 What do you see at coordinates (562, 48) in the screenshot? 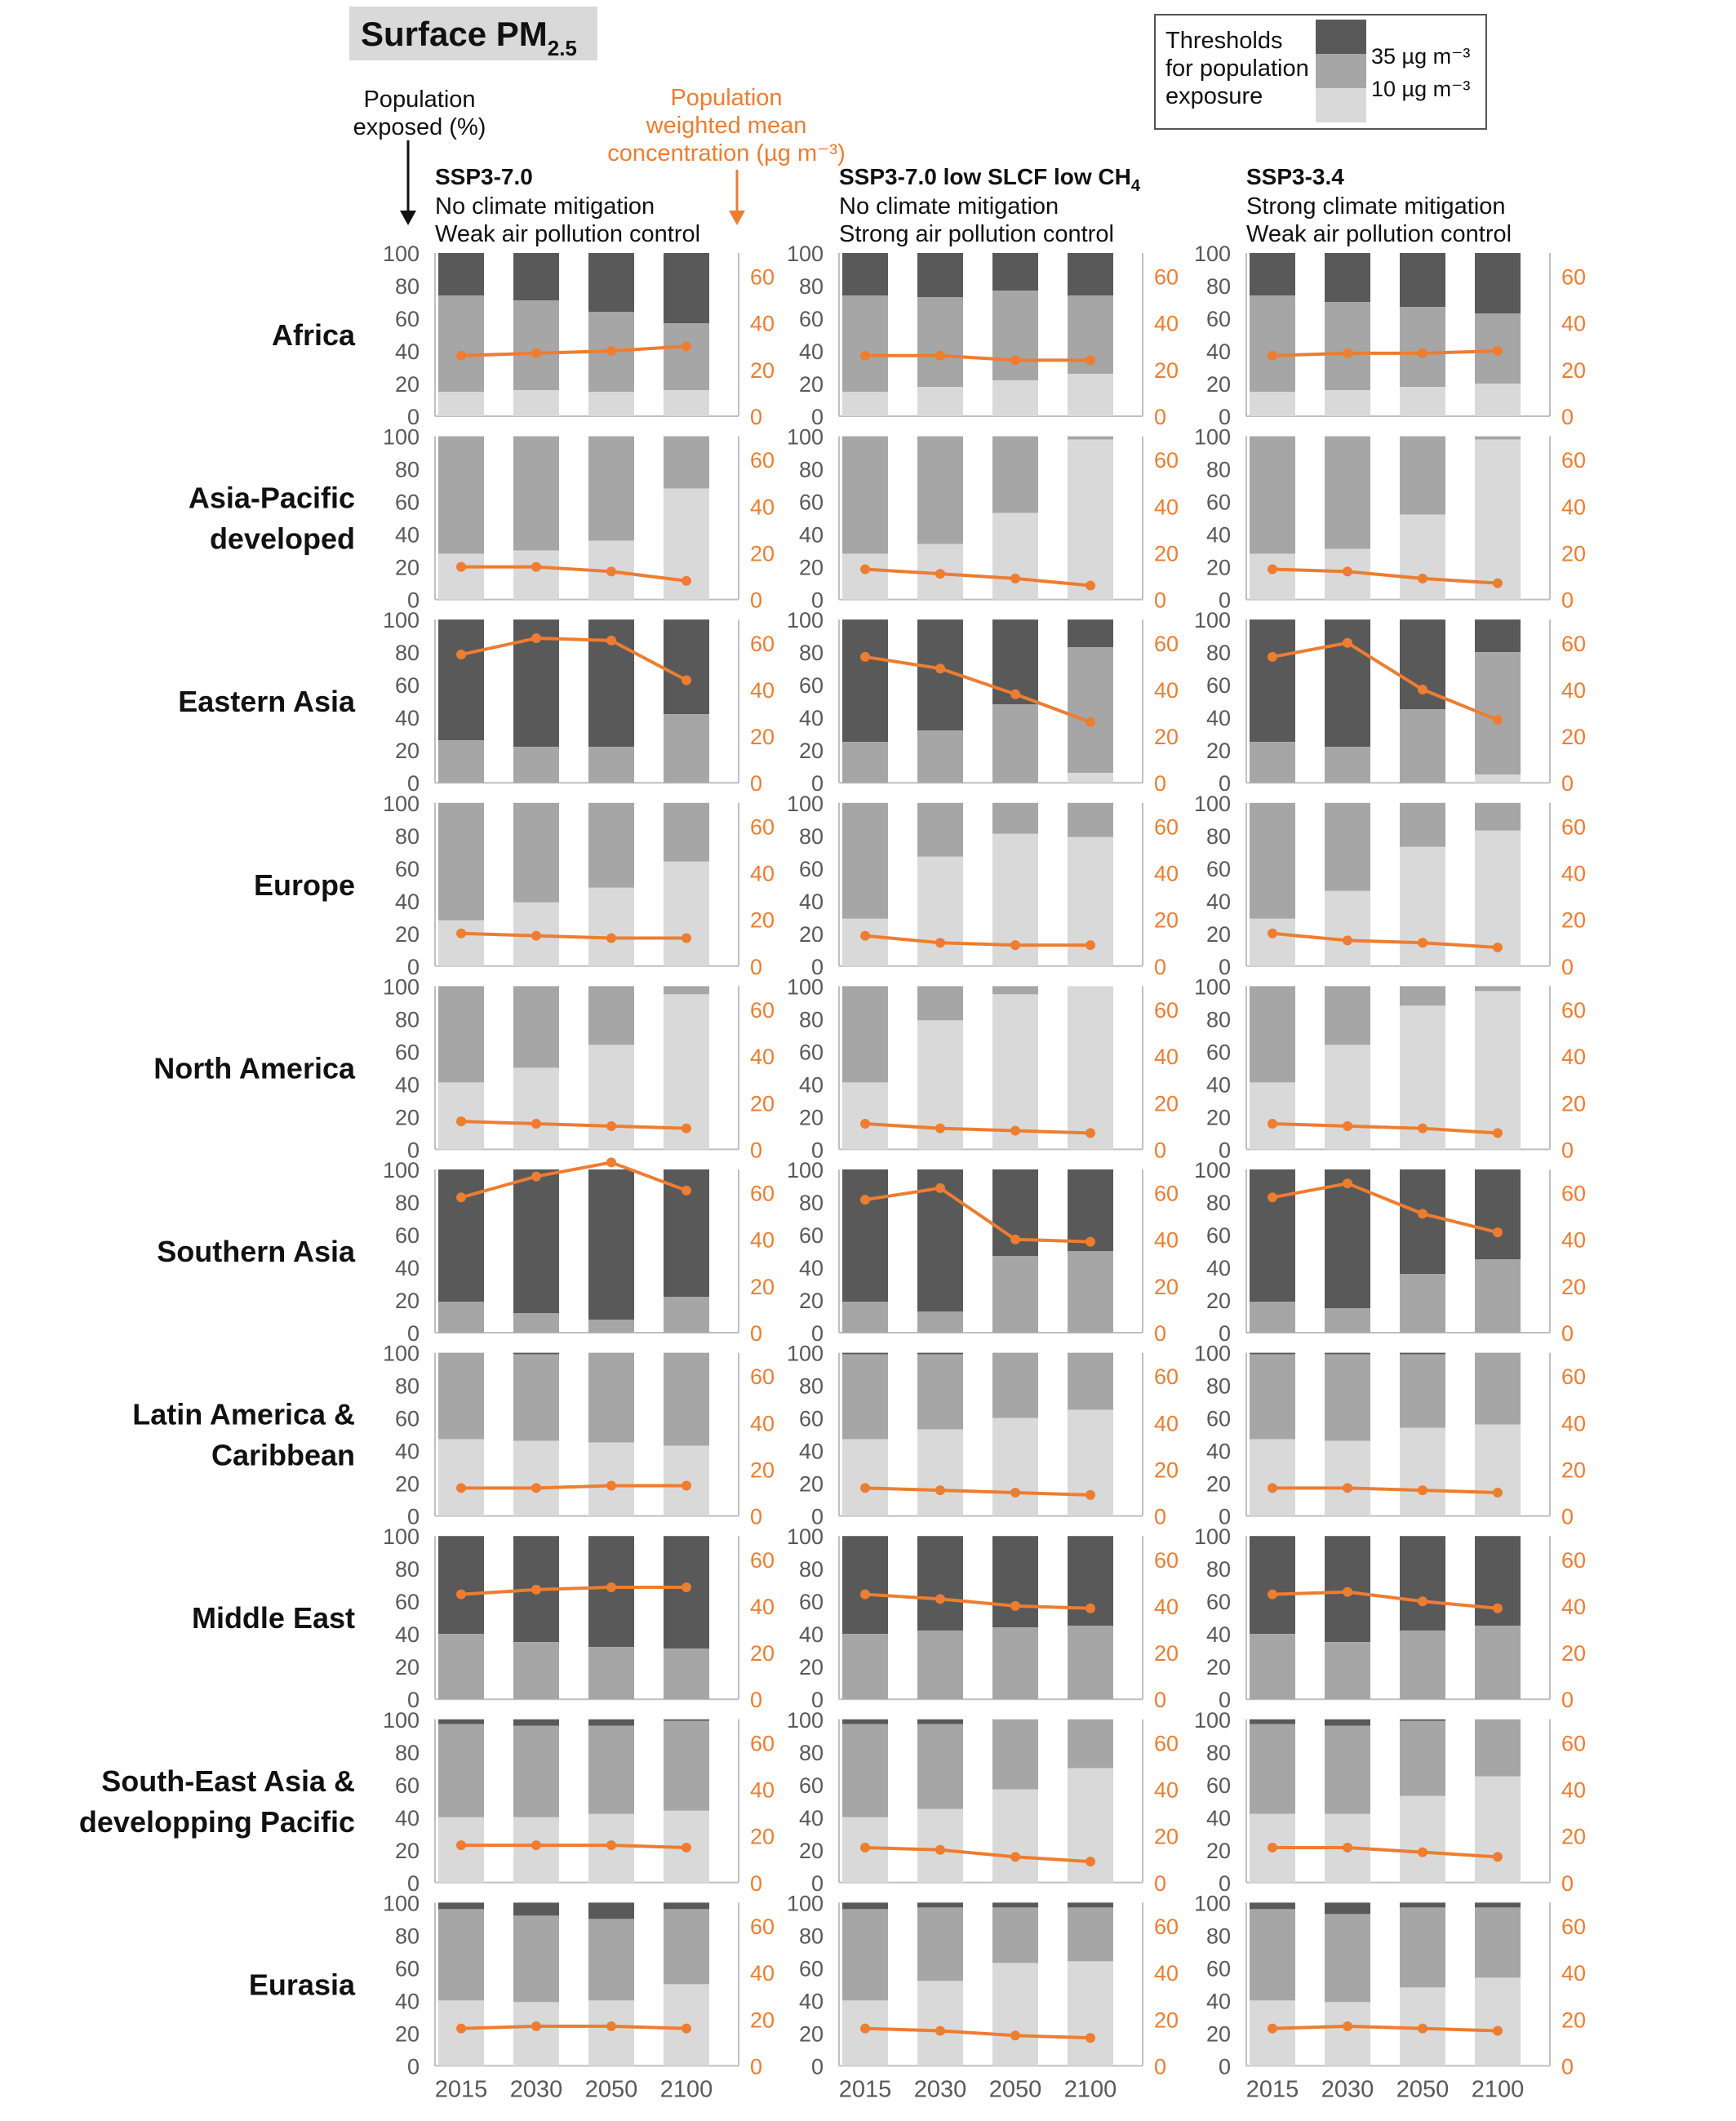
I see `title-subscript: 2.5` at bounding box center [562, 48].